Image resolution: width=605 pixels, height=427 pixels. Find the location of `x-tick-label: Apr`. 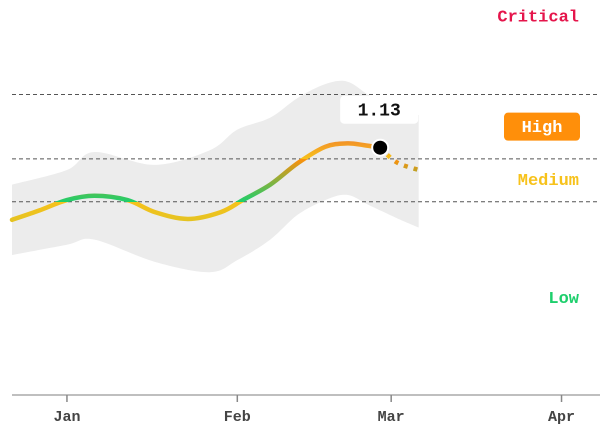

x-tick-label: Apr is located at coordinates (561, 417).